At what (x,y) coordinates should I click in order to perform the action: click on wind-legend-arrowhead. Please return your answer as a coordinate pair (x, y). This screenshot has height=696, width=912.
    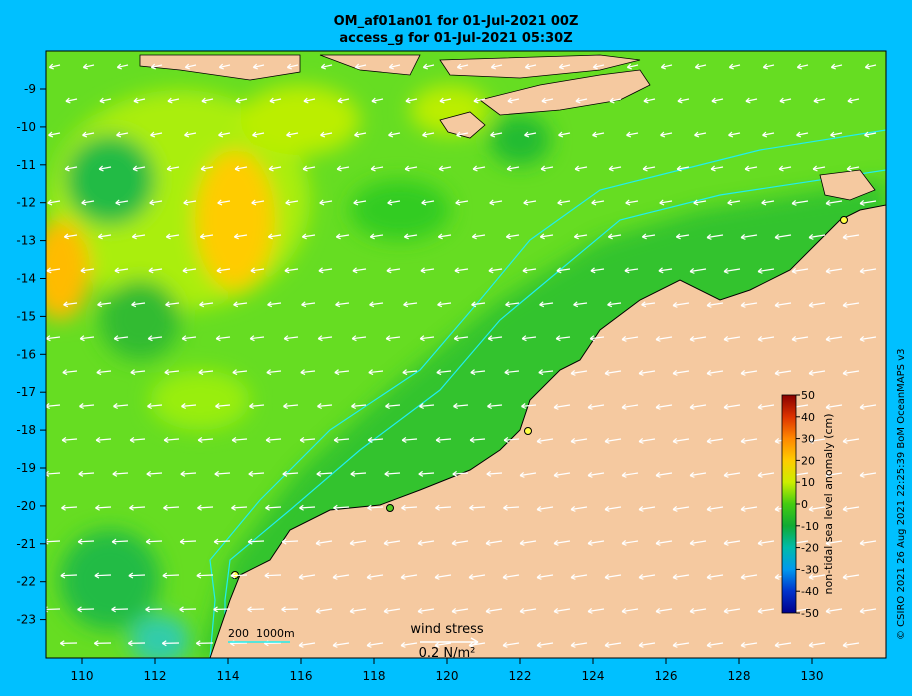
    Looking at the image, I should click on (474, 642).